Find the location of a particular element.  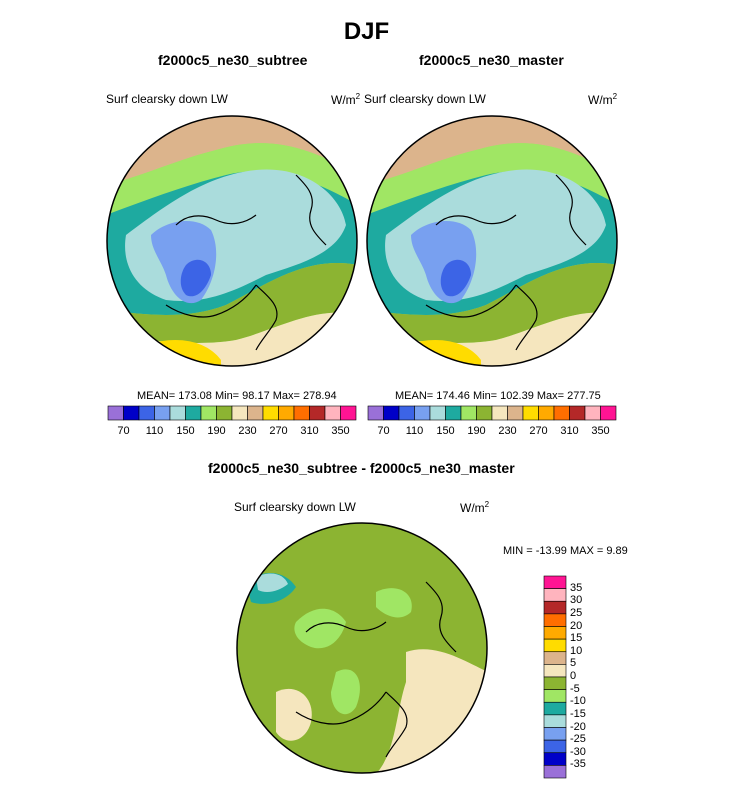

panel3-colorbar is located at coordinates (555, 677).